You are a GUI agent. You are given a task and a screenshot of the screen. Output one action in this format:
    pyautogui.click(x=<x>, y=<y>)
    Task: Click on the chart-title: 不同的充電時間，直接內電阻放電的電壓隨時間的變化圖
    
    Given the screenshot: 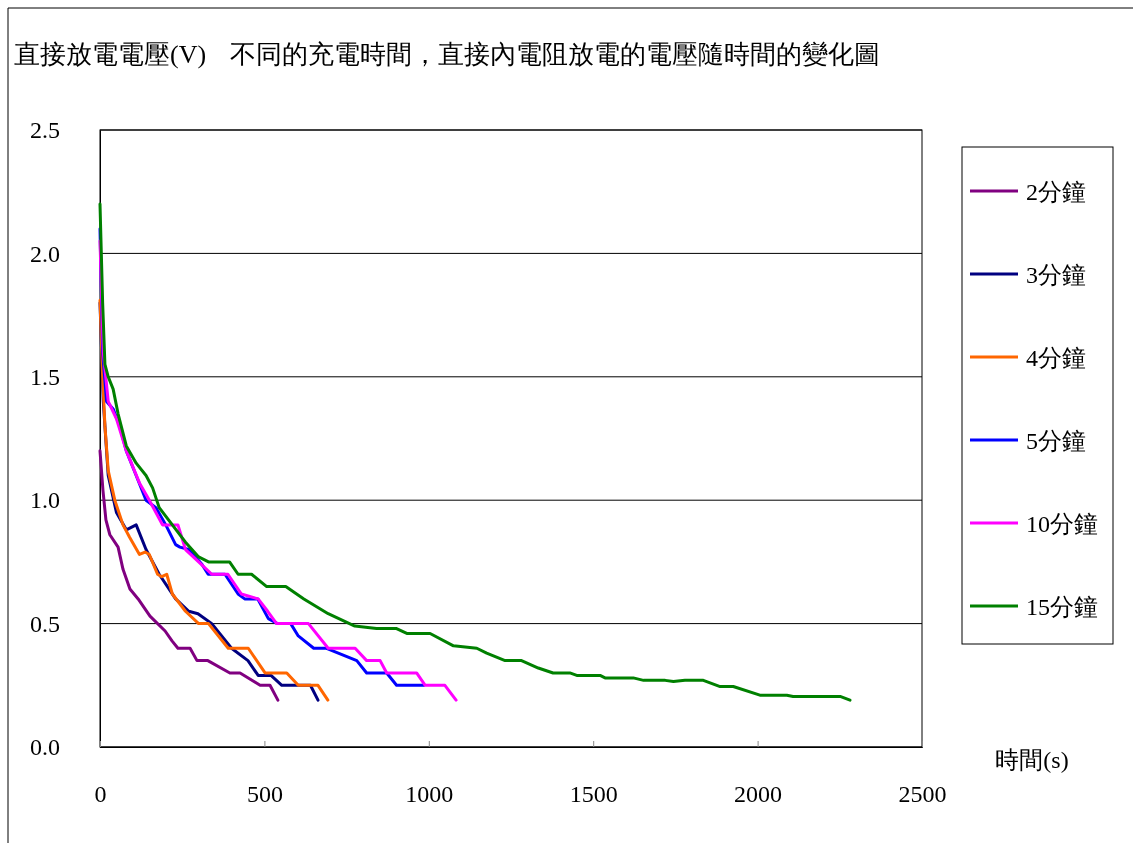 What is the action you would take?
    pyautogui.click(x=555, y=54)
    